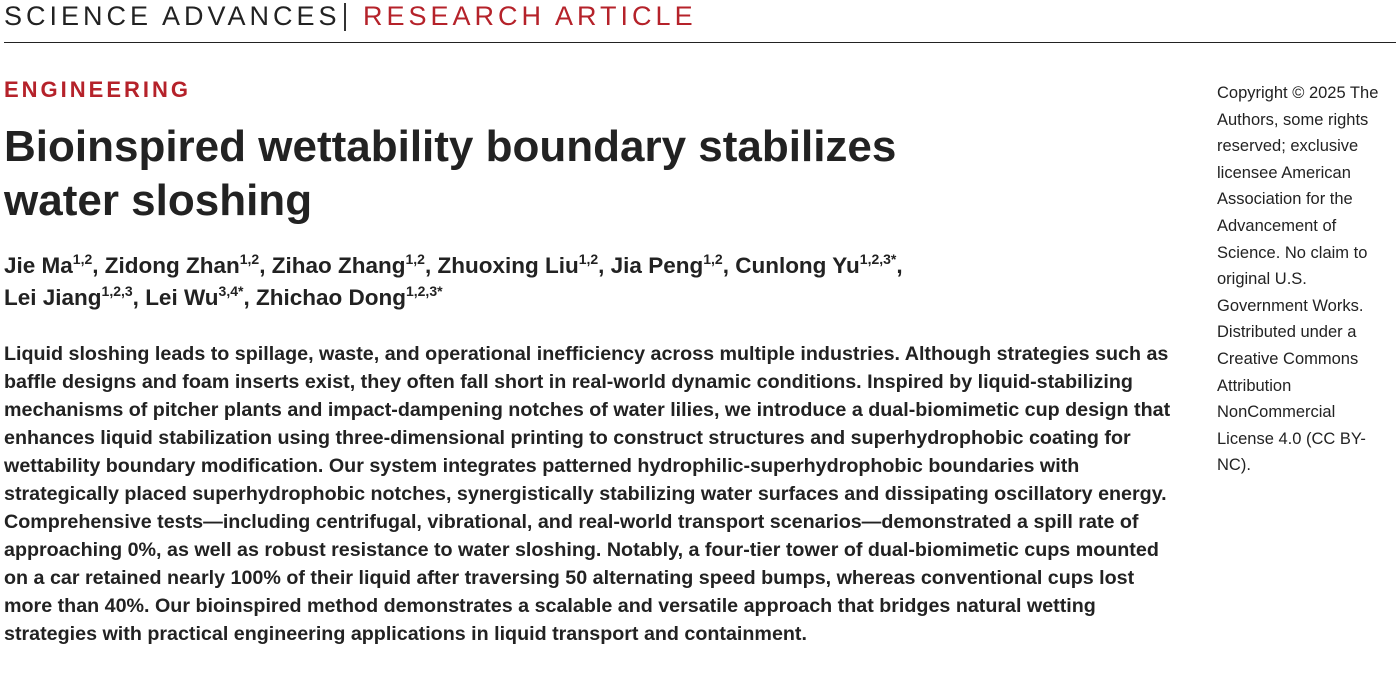 The image size is (1400, 686). I want to click on author: Zihao Zhang1,2,, so click(354, 264).